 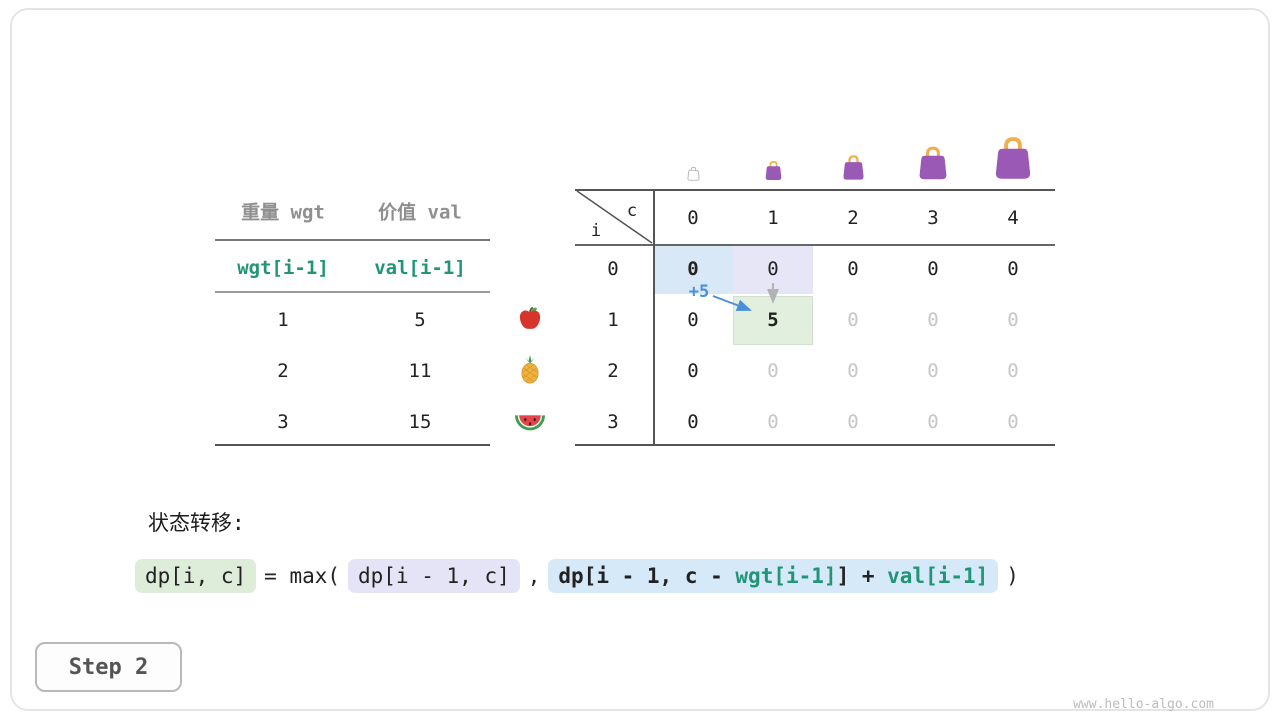 I want to click on dp-table-vertical-border, so click(x=654, y=317).